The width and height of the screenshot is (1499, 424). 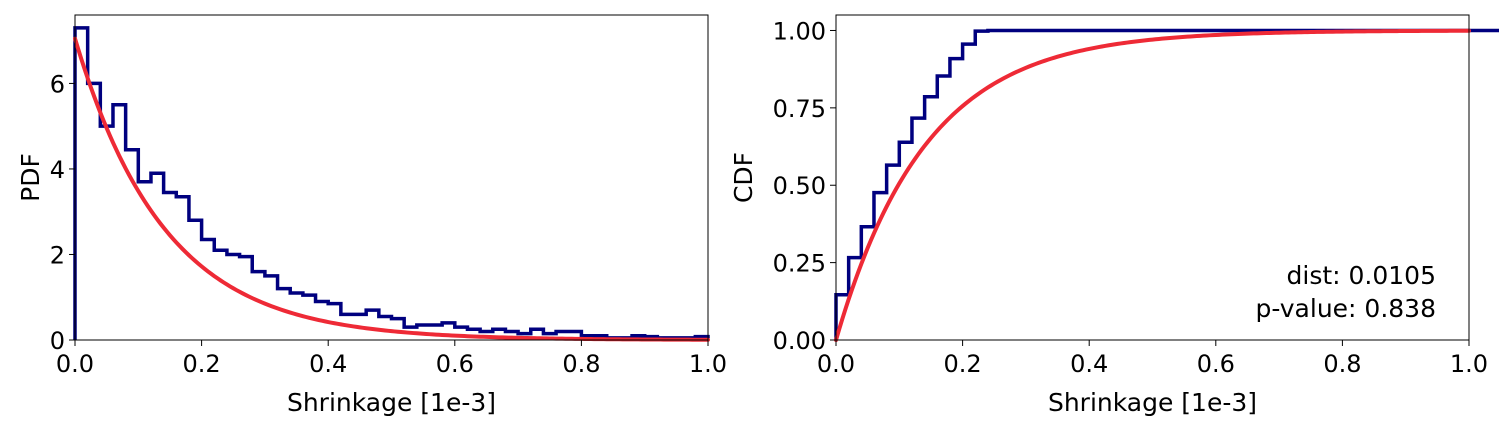 What do you see at coordinates (799, 341) in the screenshot?
I see `y-tick-label: 0.00` at bounding box center [799, 341].